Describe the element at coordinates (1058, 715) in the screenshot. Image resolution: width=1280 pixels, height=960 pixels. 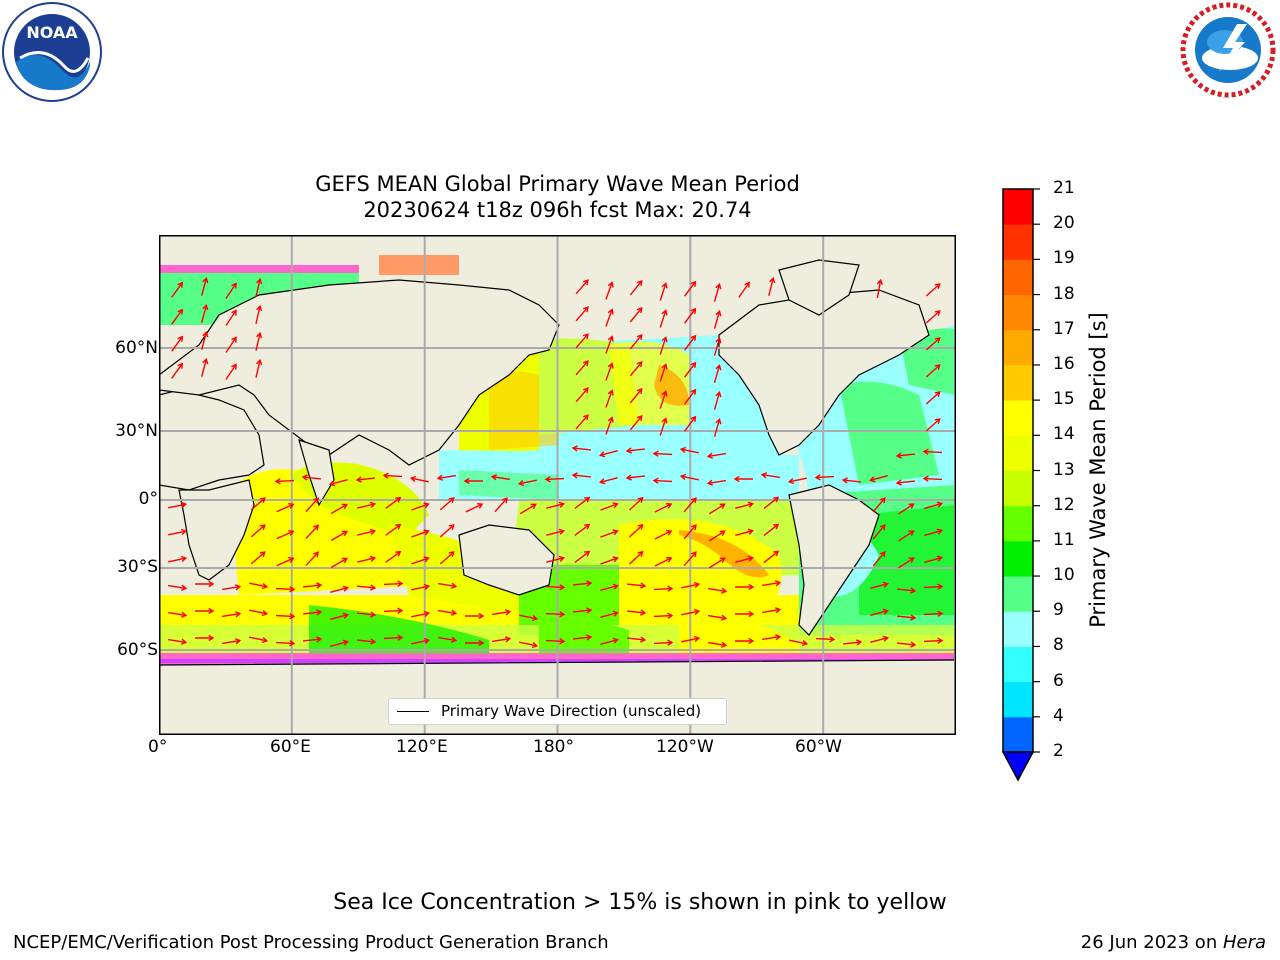
I see `colorbar-tick-15: 4` at that location.